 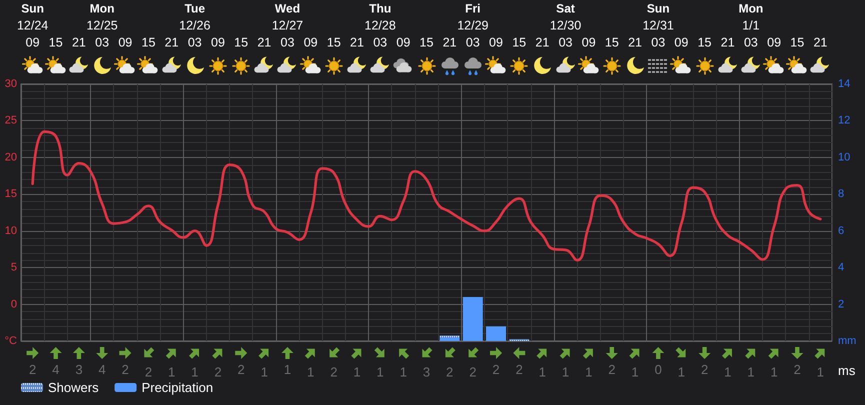 I want to click on y-tick-label: °C, so click(x=11, y=341).